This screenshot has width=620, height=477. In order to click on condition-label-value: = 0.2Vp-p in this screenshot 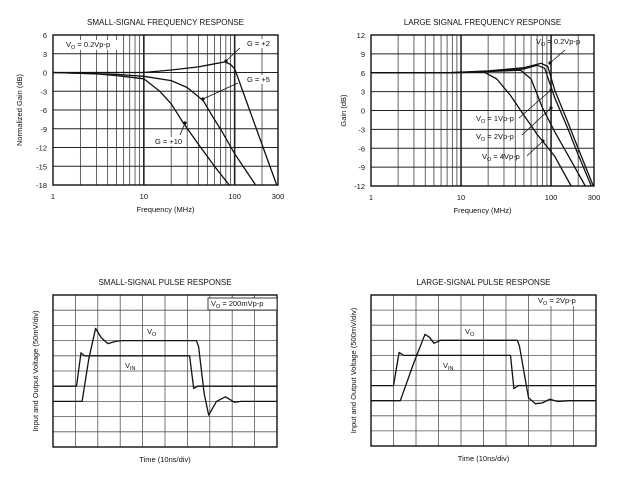, I will do `click(92, 44)`.